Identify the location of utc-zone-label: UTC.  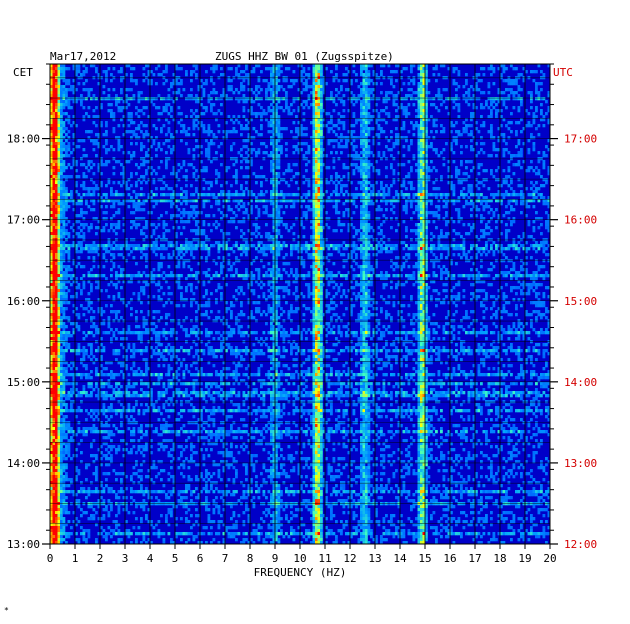
(563, 72).